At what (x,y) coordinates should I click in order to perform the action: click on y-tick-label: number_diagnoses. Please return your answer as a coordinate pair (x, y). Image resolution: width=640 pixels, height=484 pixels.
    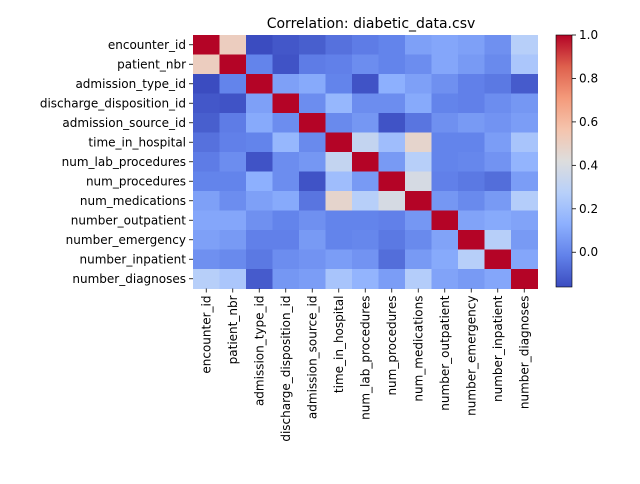
    Looking at the image, I should click on (129, 279).